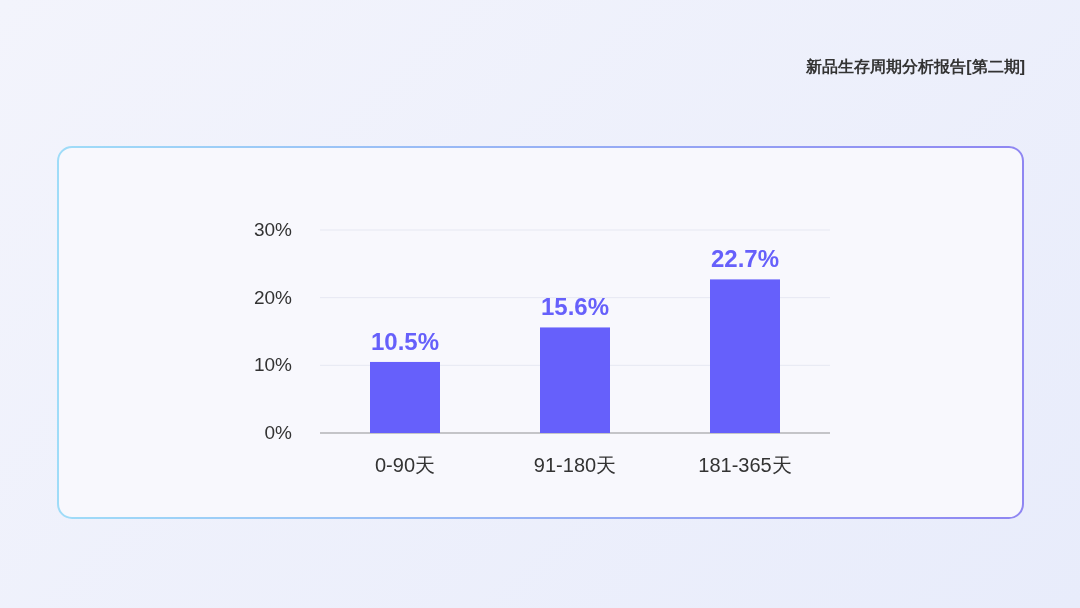 The image size is (1080, 608). What do you see at coordinates (273, 229) in the screenshot?
I see `y-tick-label: 30%` at bounding box center [273, 229].